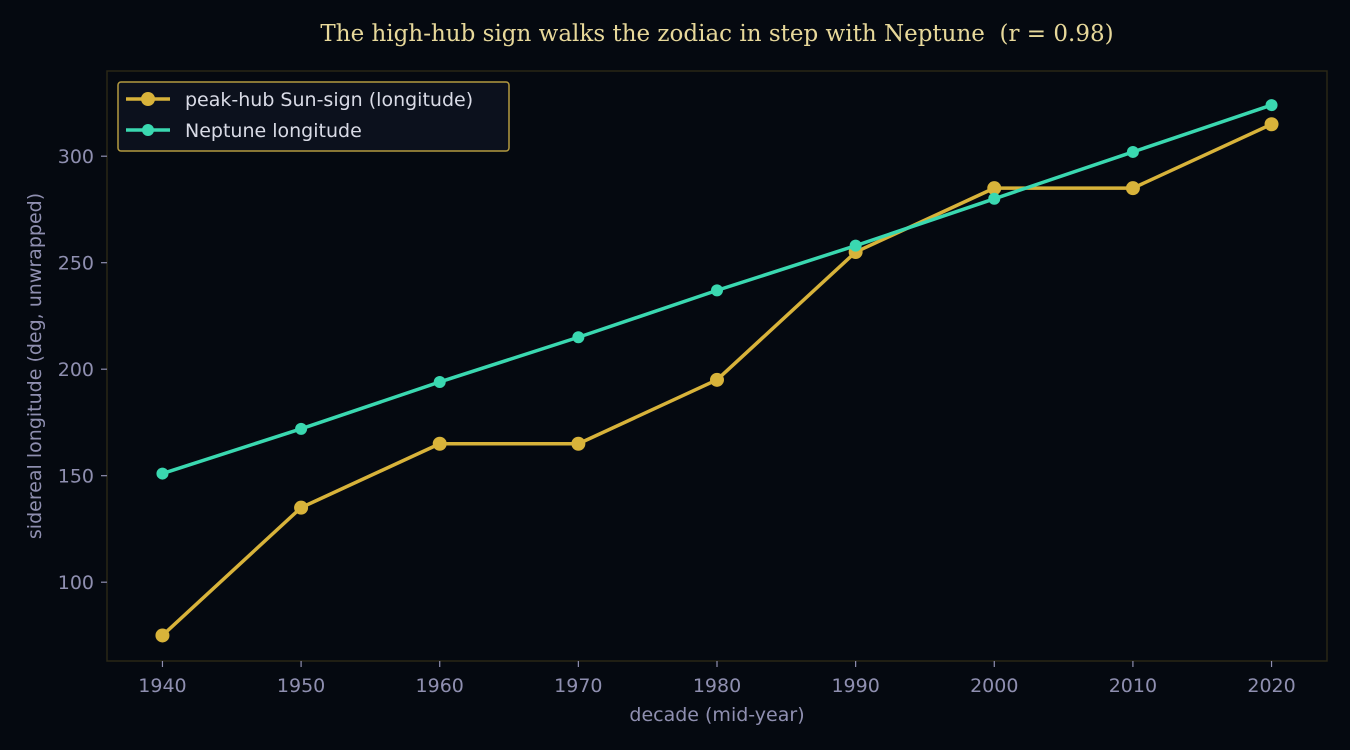  Describe the element at coordinates (716, 715) in the screenshot. I see `x-axis-label: decade (mid-year)` at that location.